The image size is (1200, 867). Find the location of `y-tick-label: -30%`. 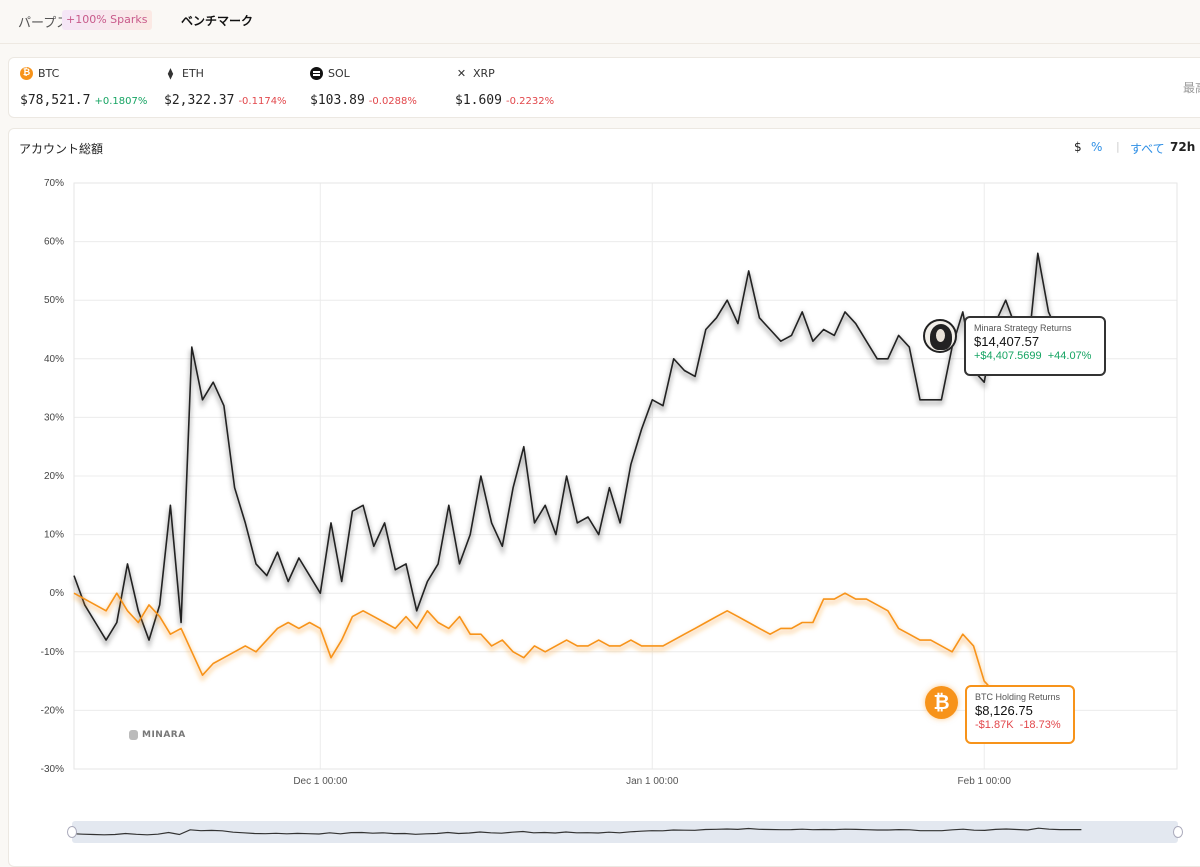

y-tick-label: -30% is located at coordinates (52, 769).